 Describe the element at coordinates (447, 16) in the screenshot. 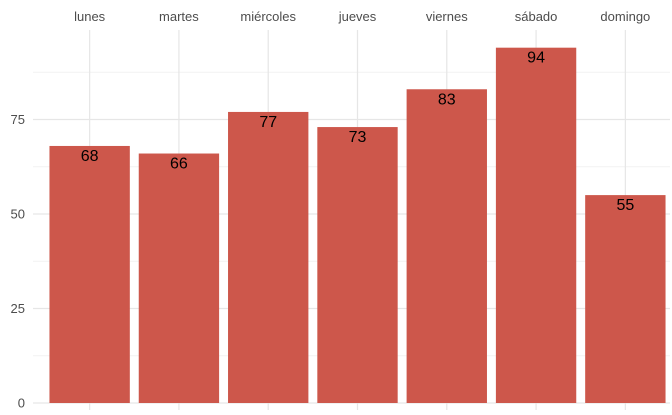

I see `x-tick-label: viernes` at that location.